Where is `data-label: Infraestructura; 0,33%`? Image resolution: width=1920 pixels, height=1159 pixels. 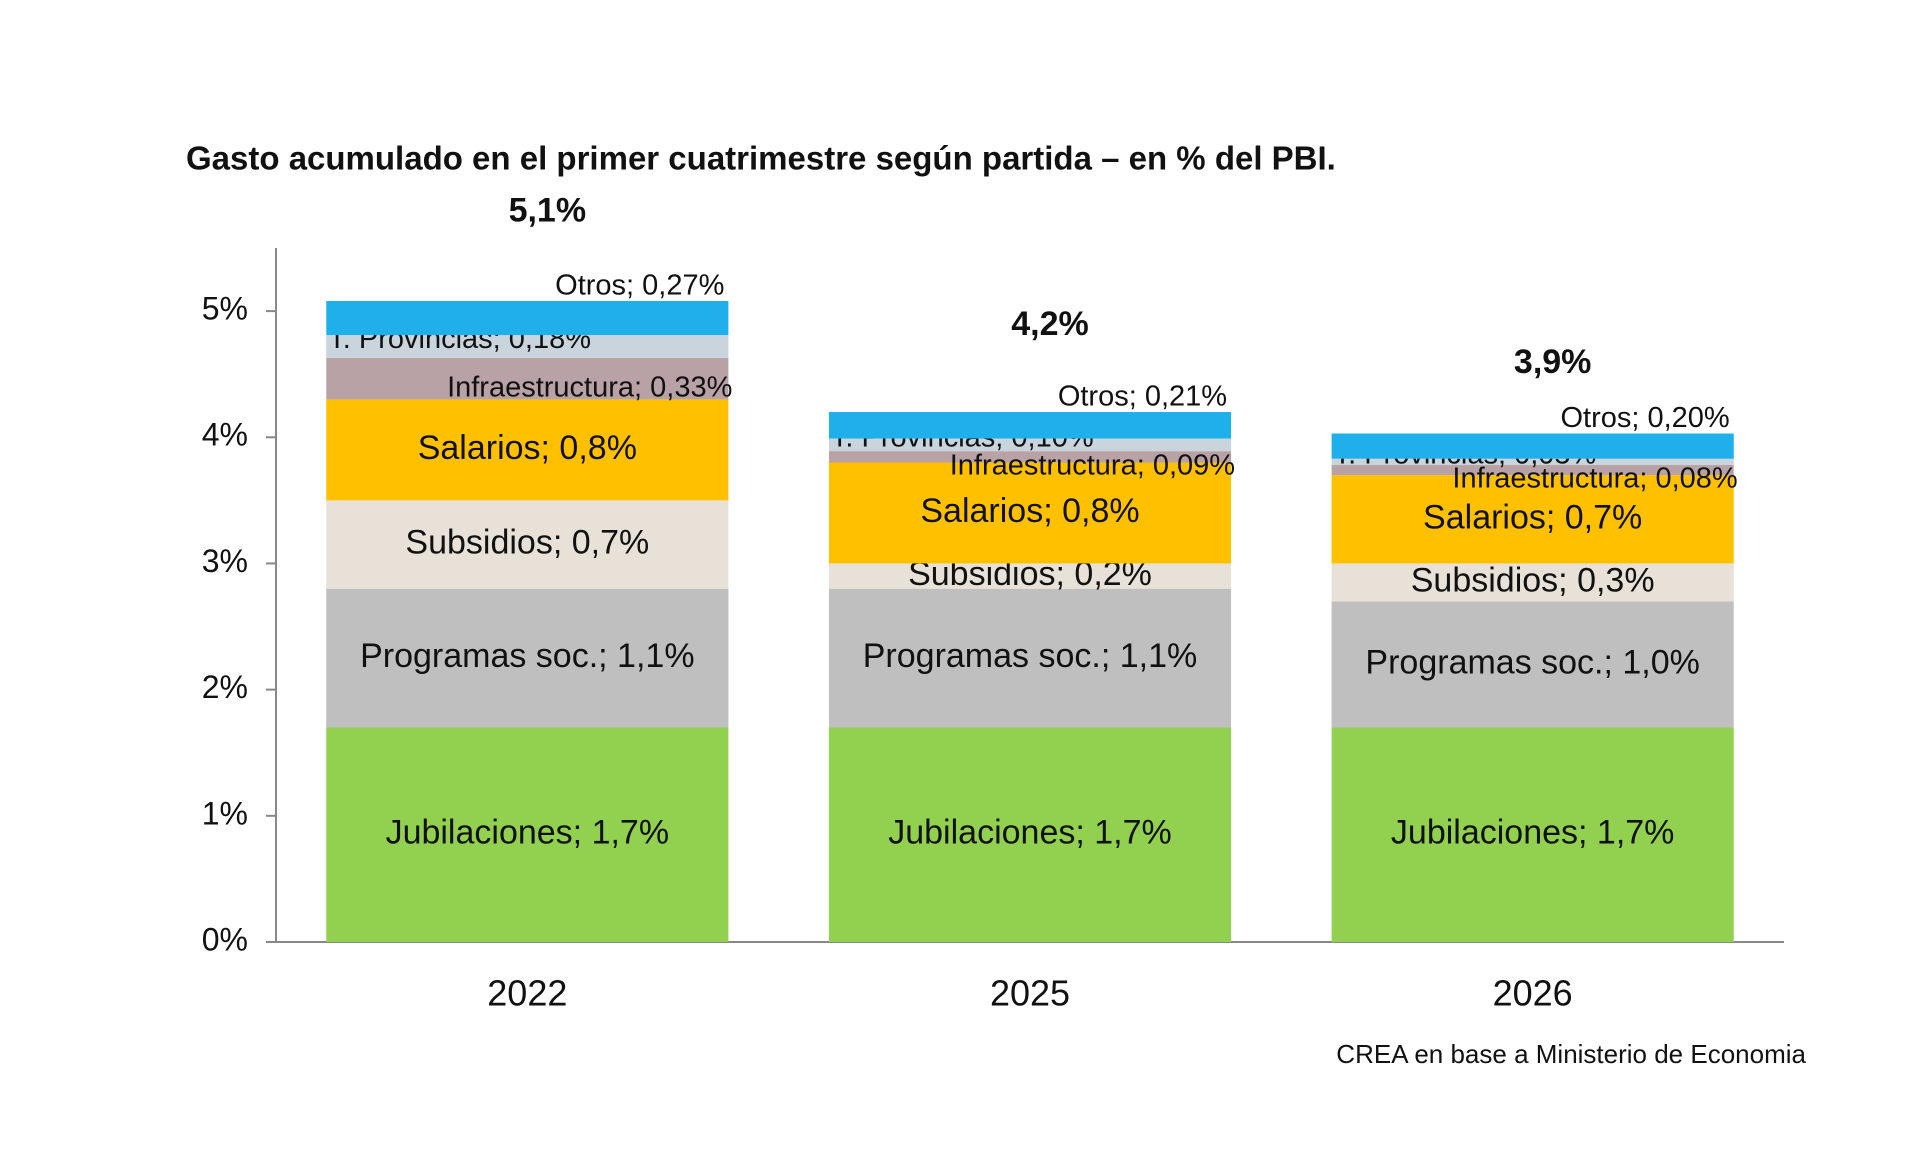
data-label: Infraestructura; 0,33% is located at coordinates (589, 387).